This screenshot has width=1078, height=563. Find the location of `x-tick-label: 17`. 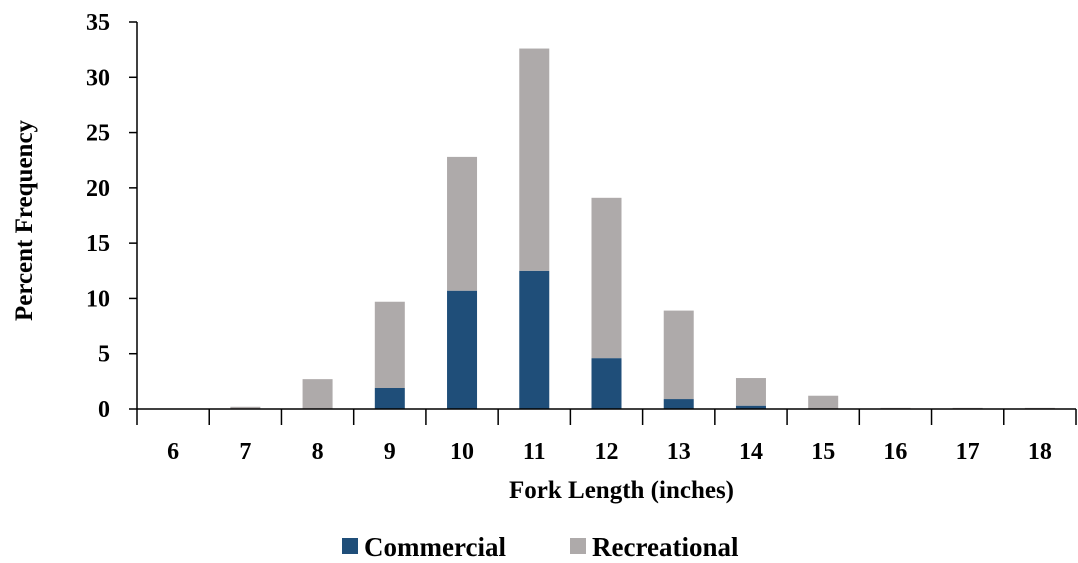

x-tick-label: 17 is located at coordinates (968, 452).